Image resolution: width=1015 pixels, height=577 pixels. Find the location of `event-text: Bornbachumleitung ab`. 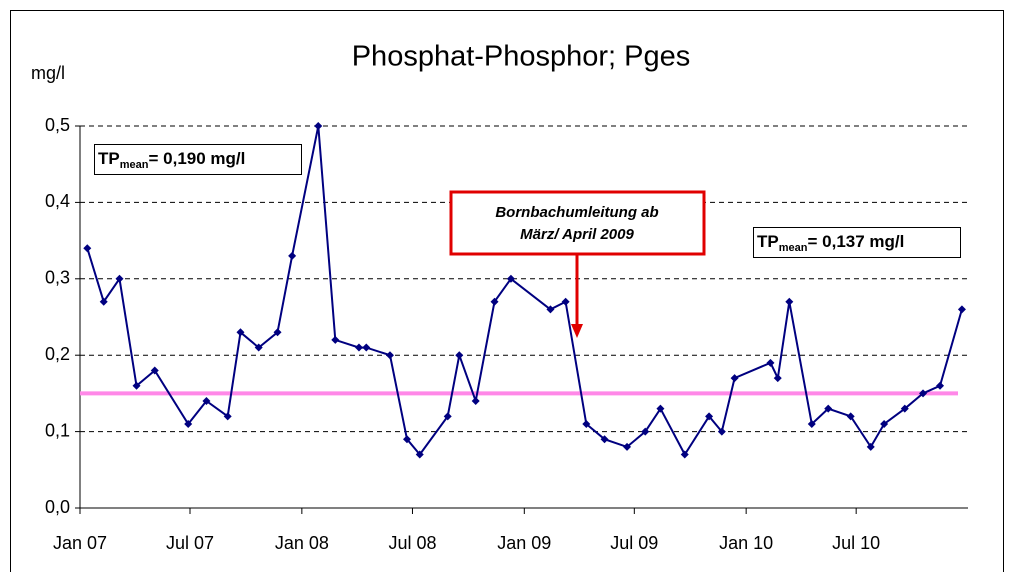

event-text: Bornbachumleitung ab is located at coordinates (576, 212).